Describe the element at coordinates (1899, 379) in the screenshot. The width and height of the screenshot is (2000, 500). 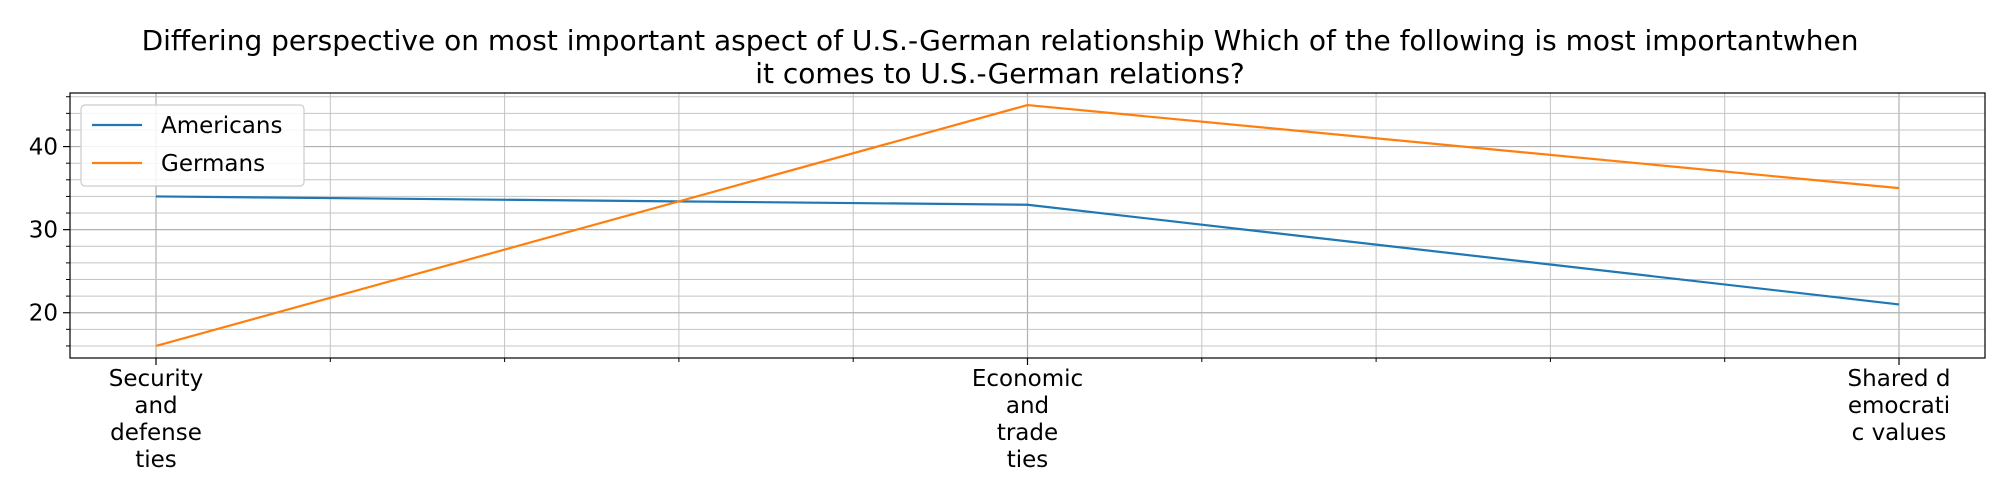
I see `x-tick-label: Shared d` at that location.